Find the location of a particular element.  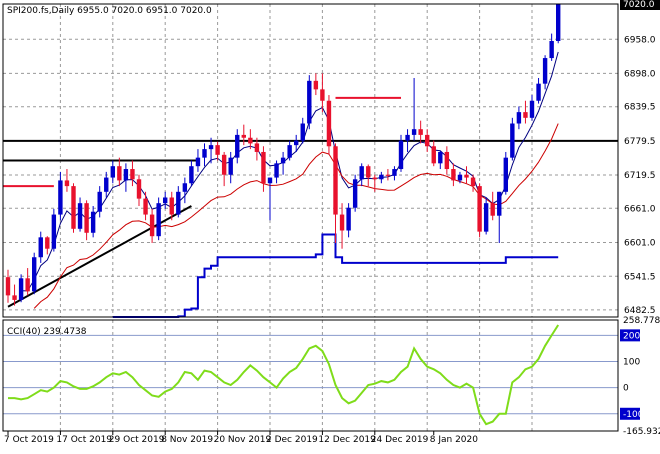

price-tick-label: 6661.0 is located at coordinates (640, 209).